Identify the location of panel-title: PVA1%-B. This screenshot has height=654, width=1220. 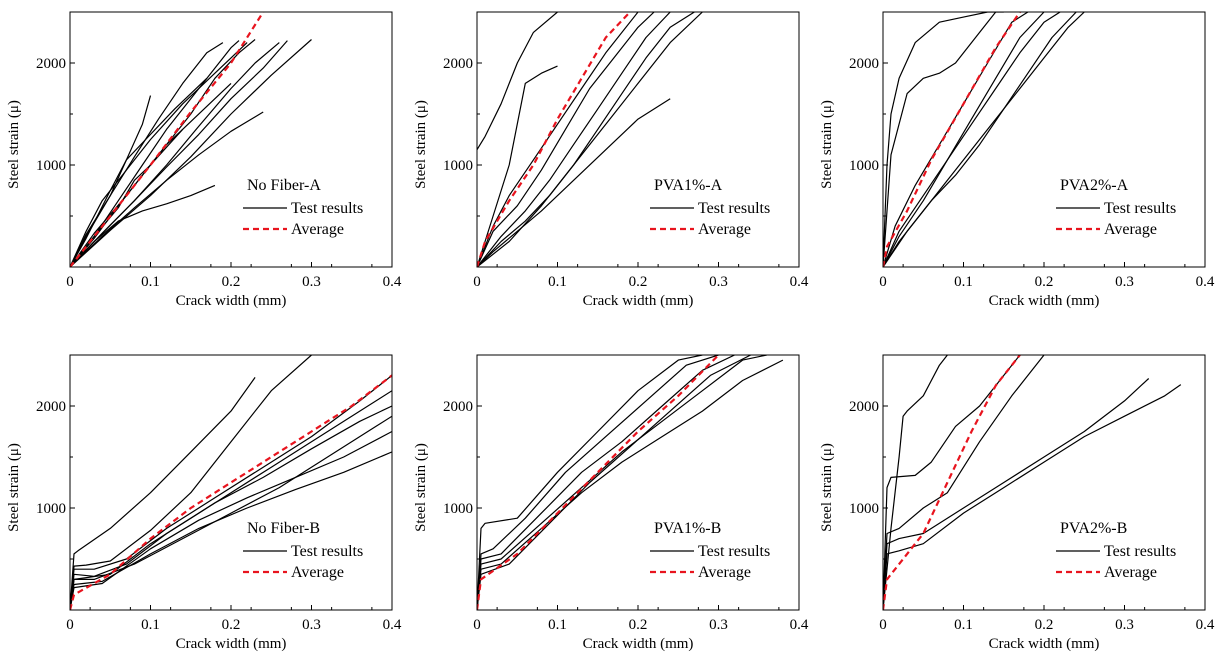
(687, 528).